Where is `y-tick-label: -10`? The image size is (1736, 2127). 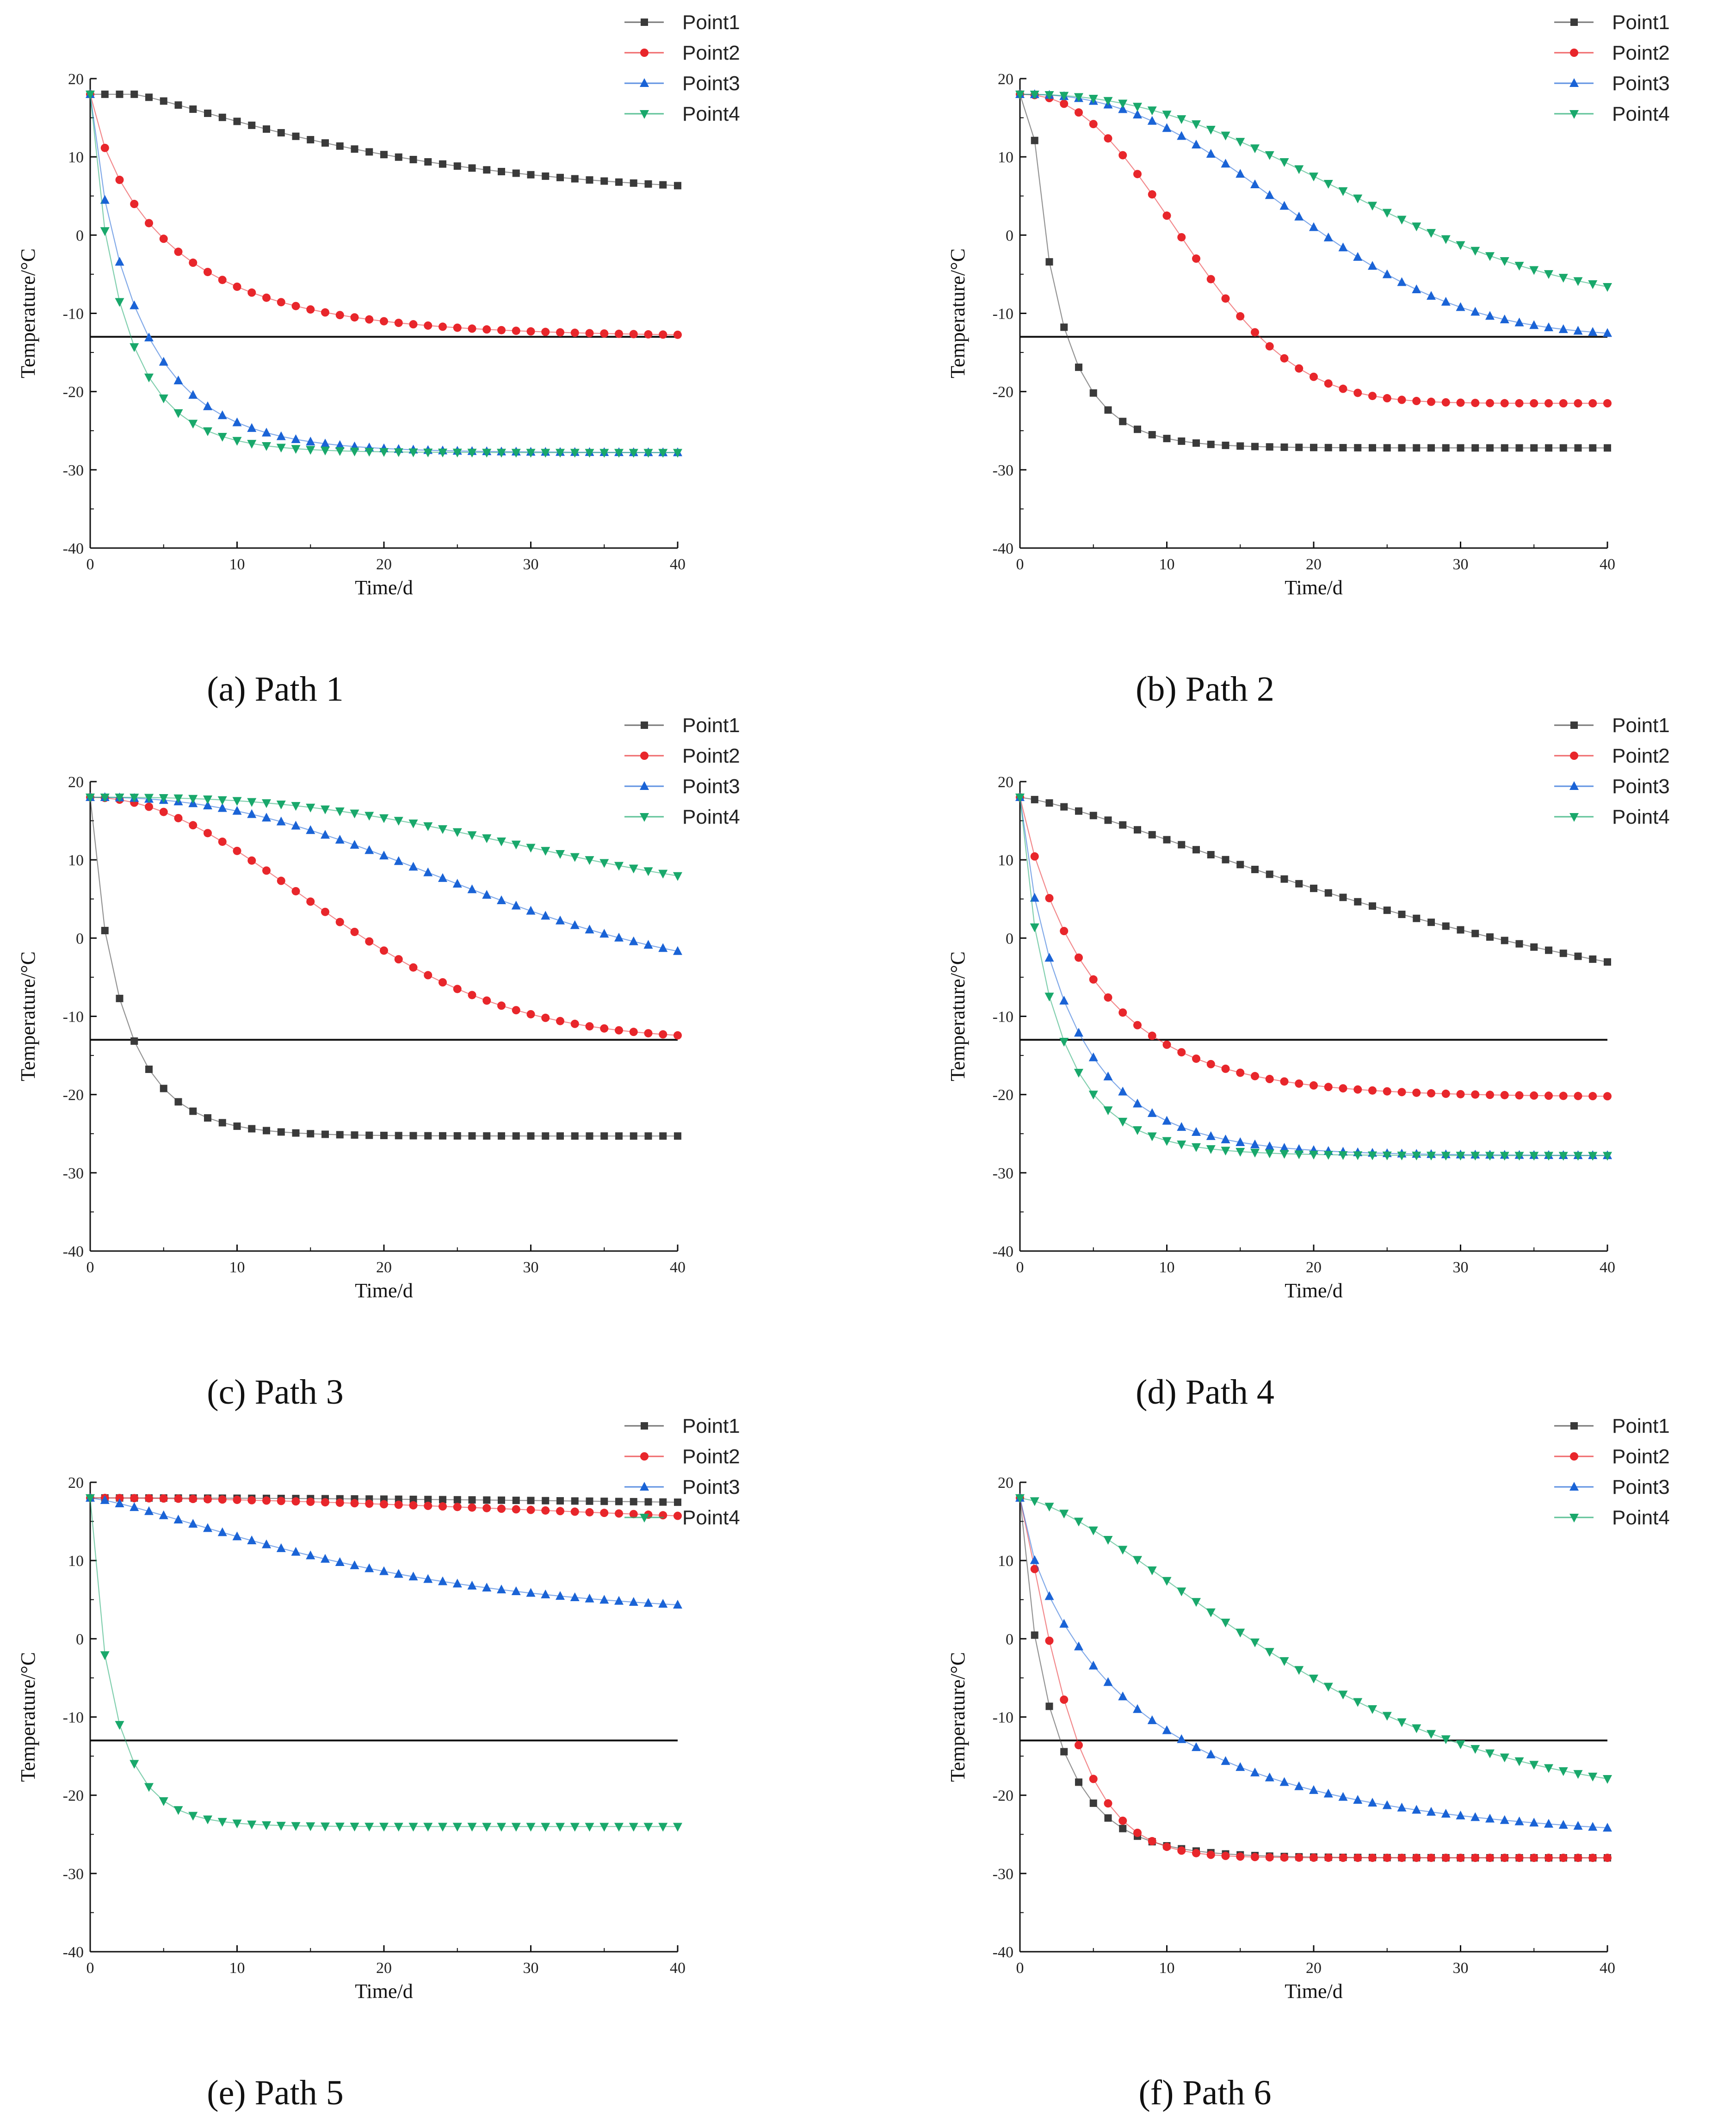
y-tick-label: -10 is located at coordinates (1003, 1017).